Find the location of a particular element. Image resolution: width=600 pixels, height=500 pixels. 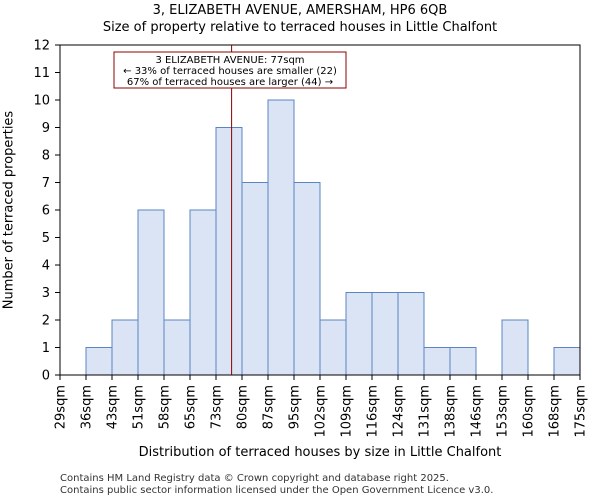

annotation-line: 3 ELIZABETH AVENUE: 77sqm is located at coordinates (229, 60).